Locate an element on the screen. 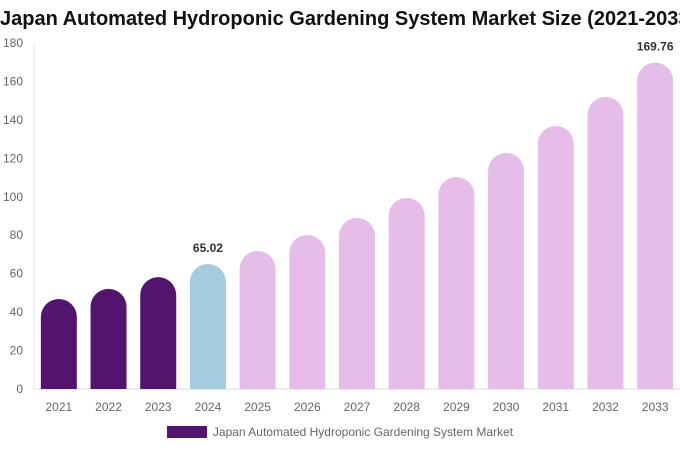 The image size is (680, 450). data-label-2033: 169.76 is located at coordinates (655, 47).